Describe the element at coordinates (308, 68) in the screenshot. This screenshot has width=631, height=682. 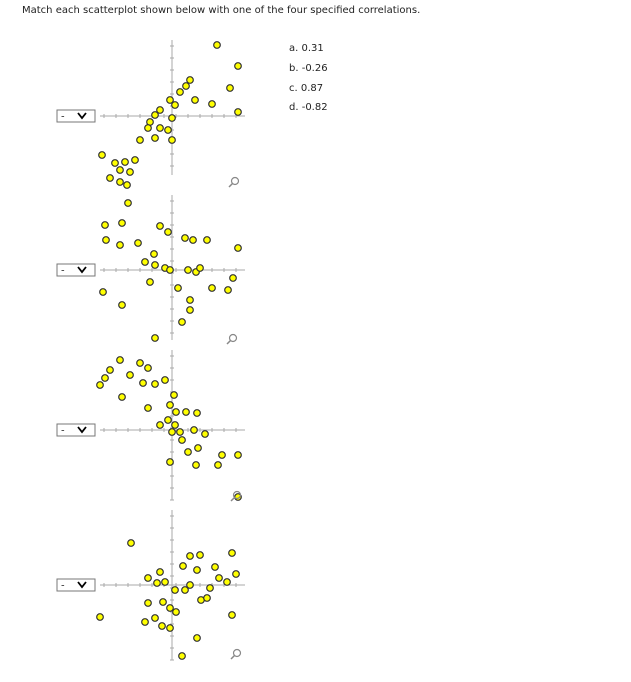
I see `option: b. -0.26` at that location.